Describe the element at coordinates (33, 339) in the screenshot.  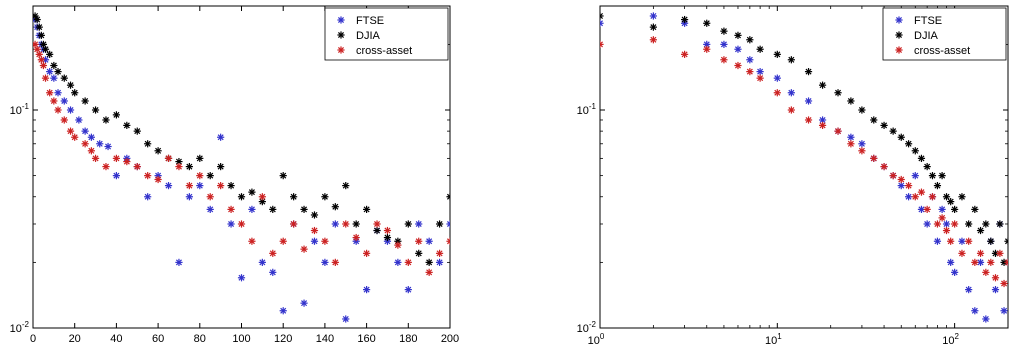
I see `x-tick-label: 0` at that location.